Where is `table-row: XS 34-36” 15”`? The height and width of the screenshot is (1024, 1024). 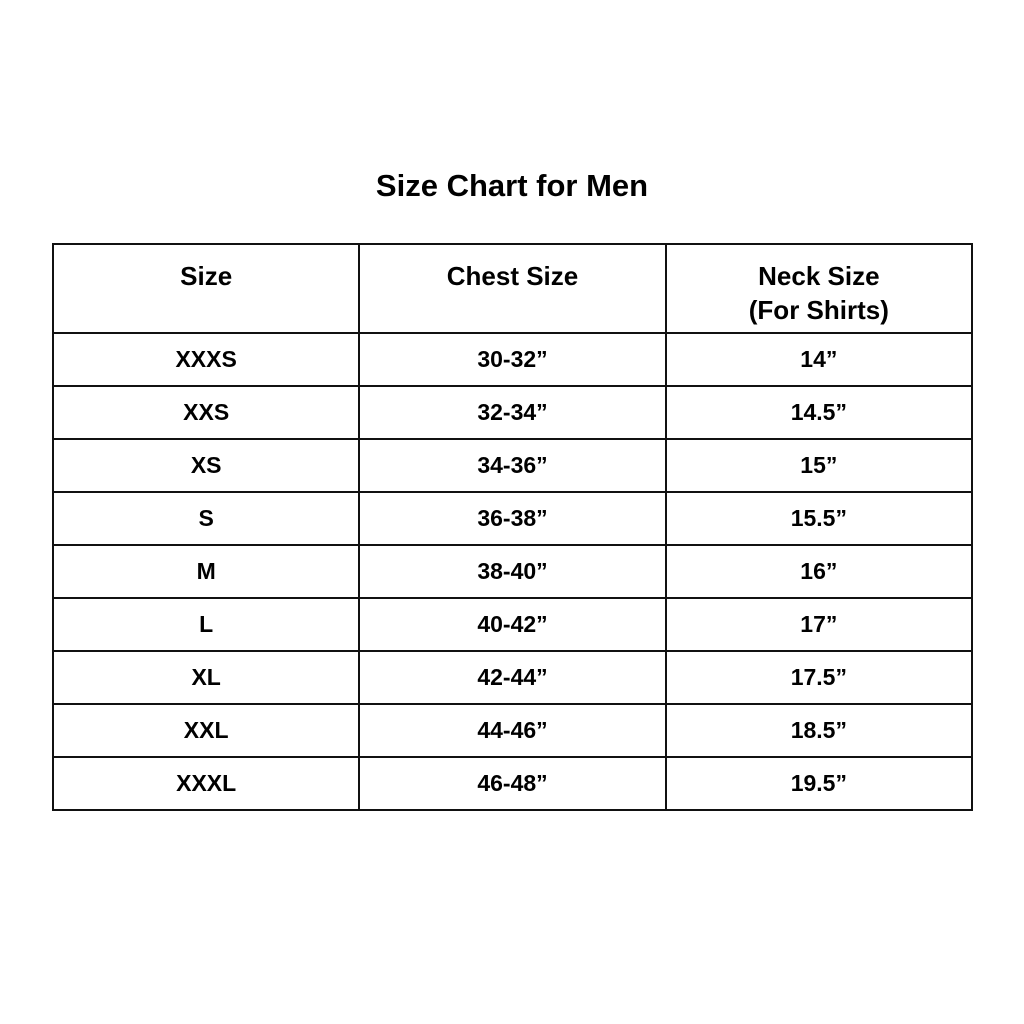 table-row: XS 34-36” 15” is located at coordinates (512, 465).